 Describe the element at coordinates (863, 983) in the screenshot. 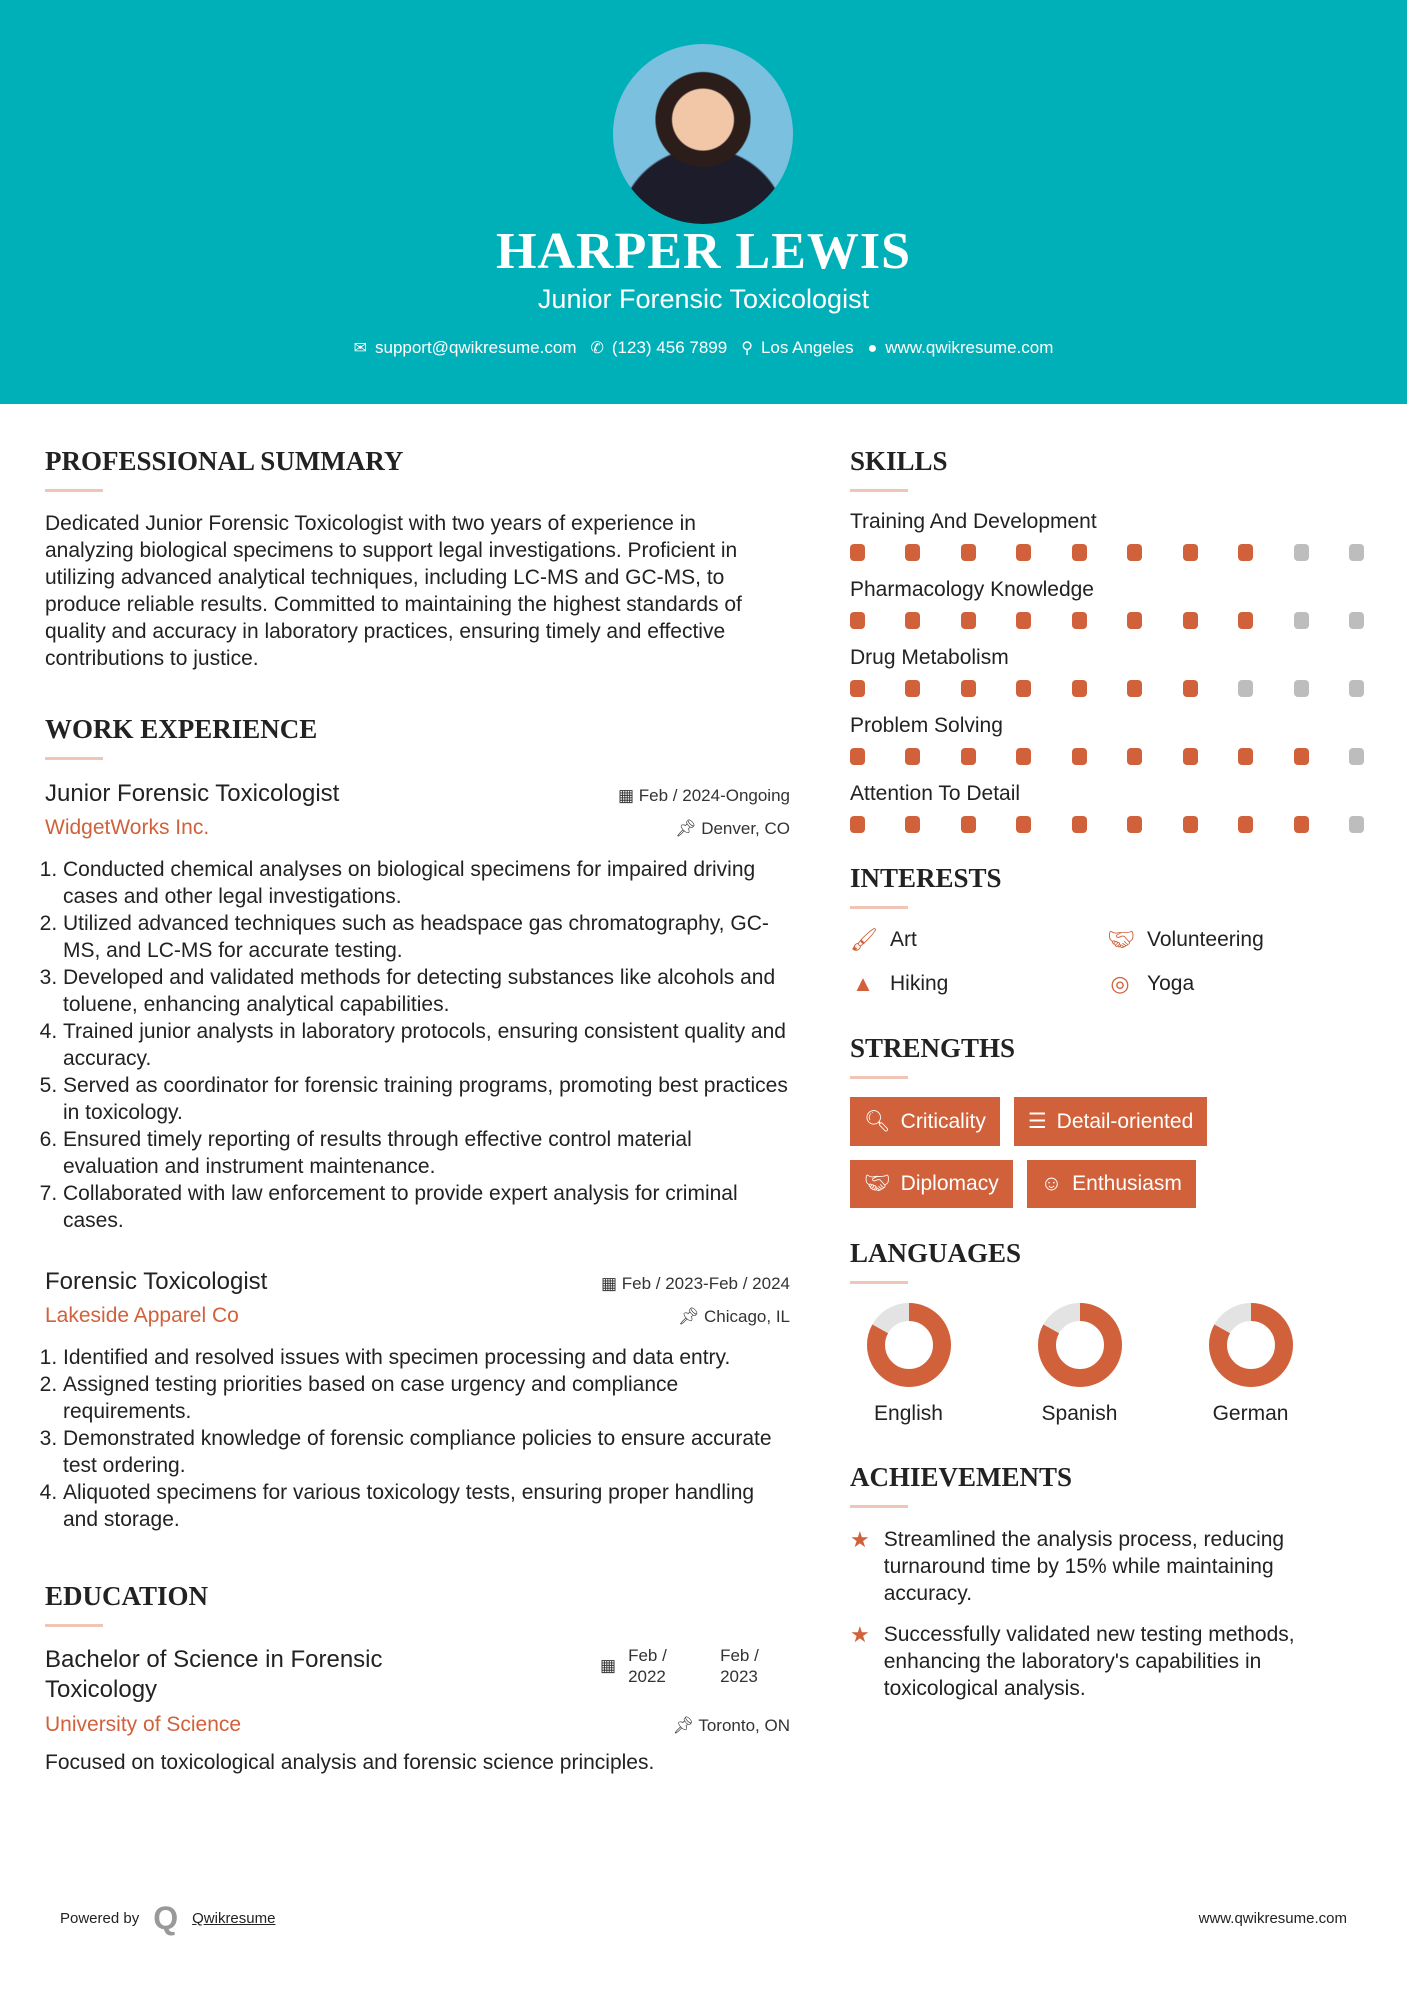

I see `tree-icon: ▲` at that location.